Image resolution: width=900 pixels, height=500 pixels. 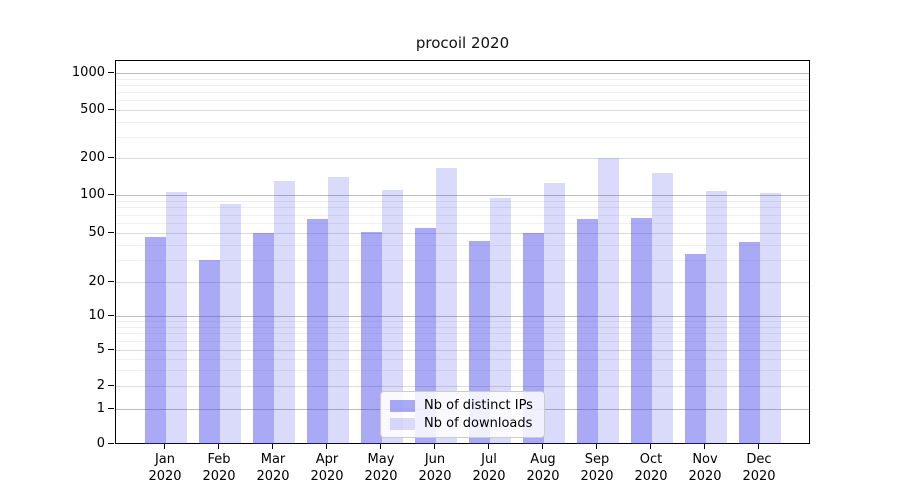 I want to click on x-tick-month: May, so click(x=381, y=459).